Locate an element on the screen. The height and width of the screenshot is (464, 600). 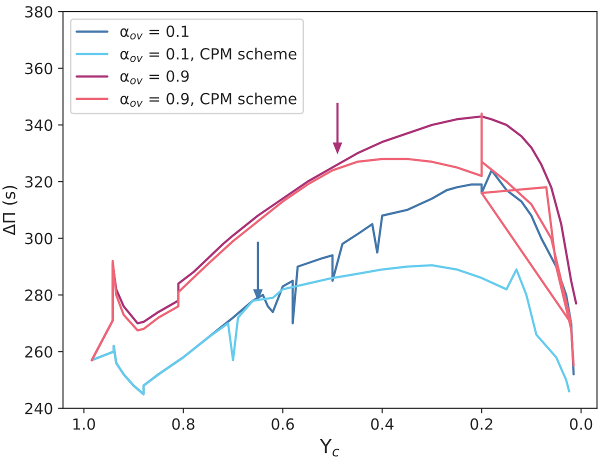
x-tick-label: 0.4 is located at coordinates (382, 424).